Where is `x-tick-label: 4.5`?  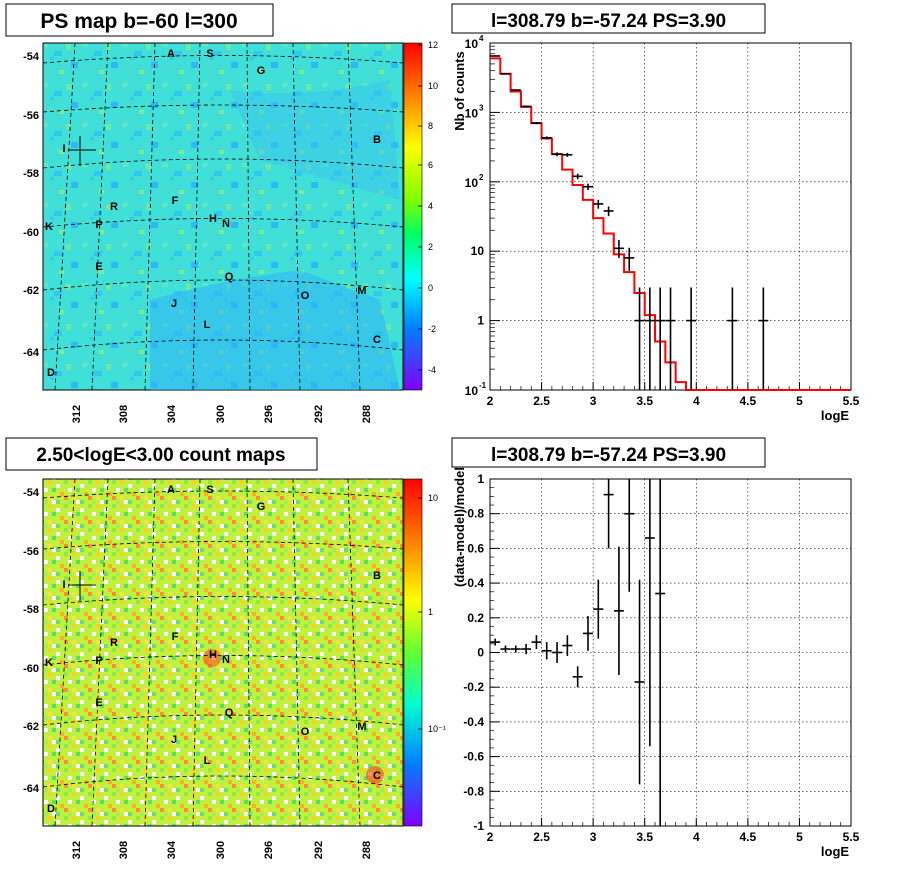
x-tick-label: 4.5 is located at coordinates (748, 401).